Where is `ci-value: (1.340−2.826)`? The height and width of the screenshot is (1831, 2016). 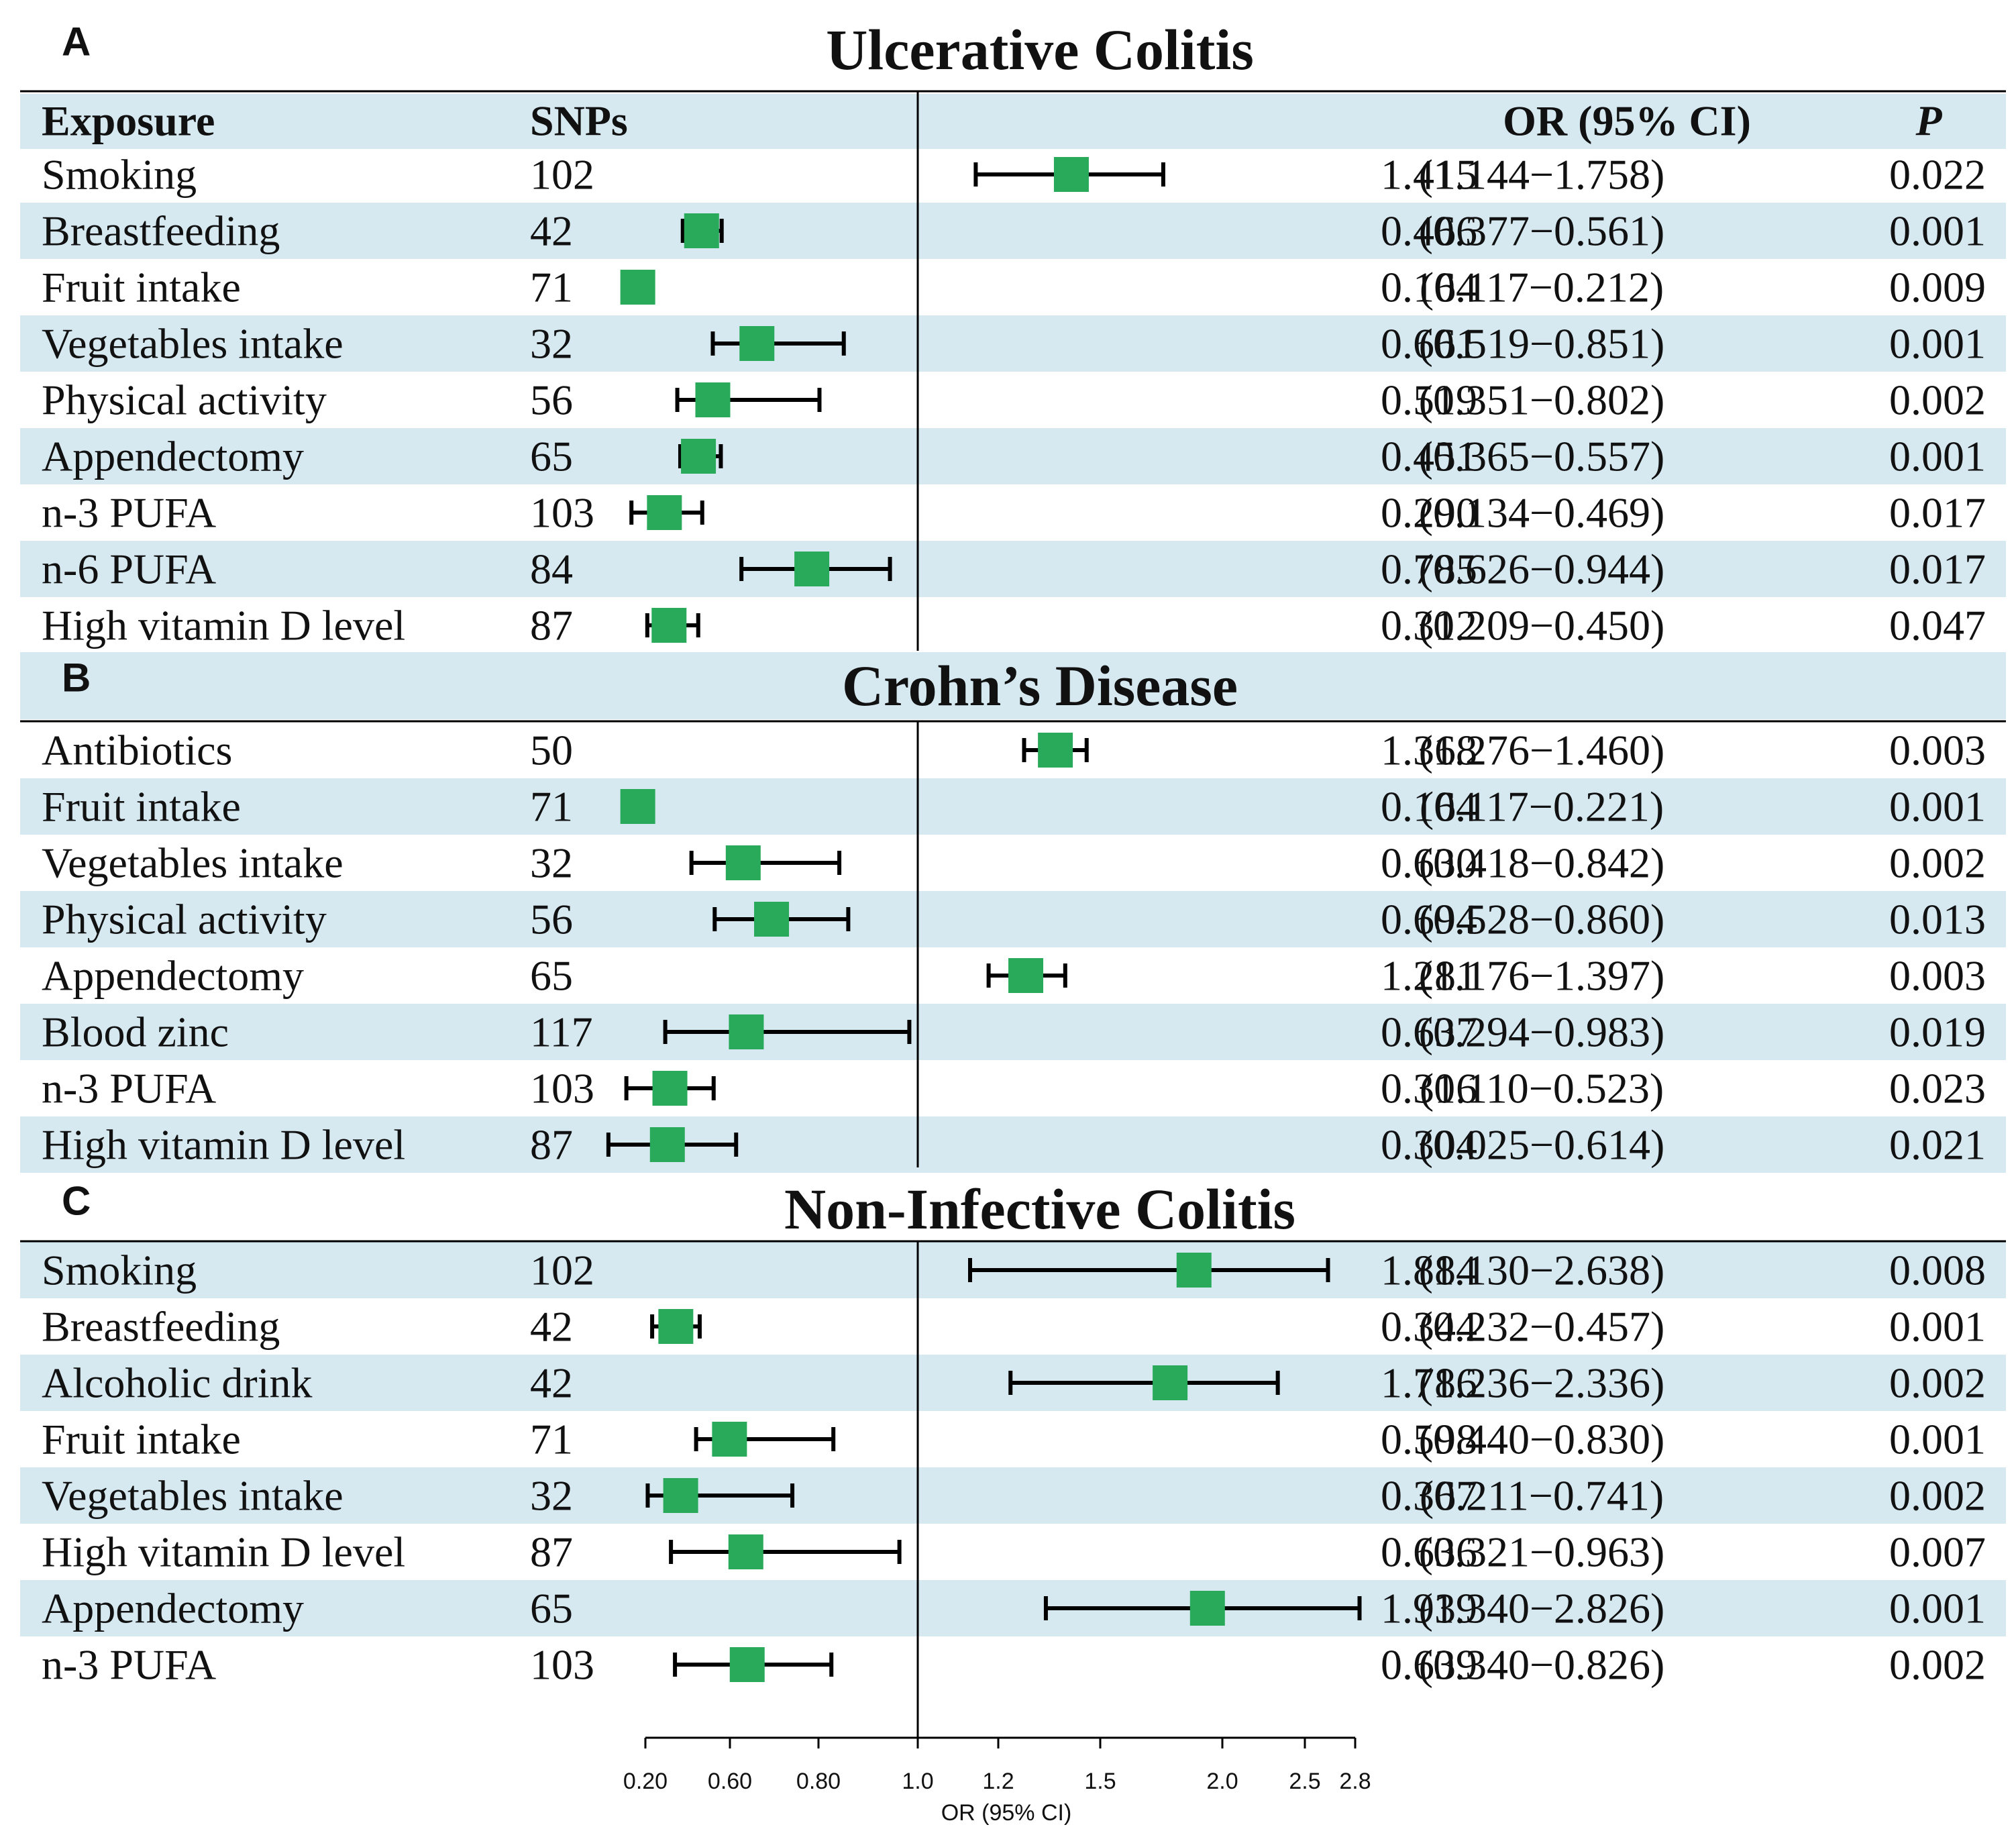 ci-value: (1.340−2.826) is located at coordinates (1542, 1609).